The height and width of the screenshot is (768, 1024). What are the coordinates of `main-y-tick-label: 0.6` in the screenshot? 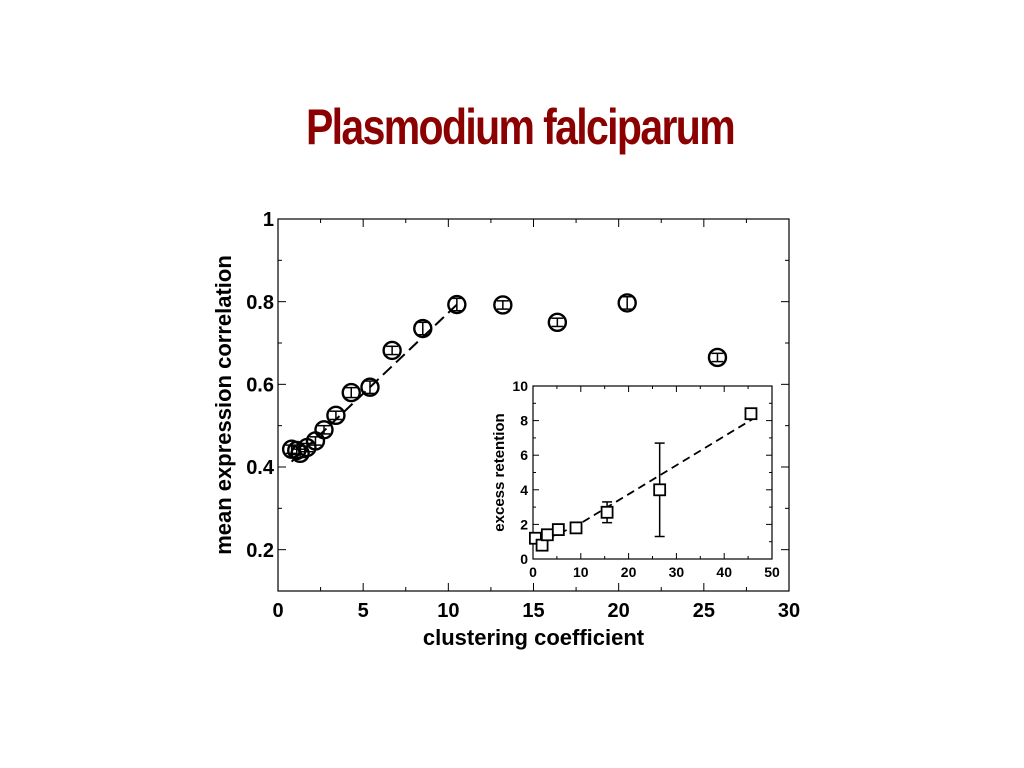 It's located at (260, 386).